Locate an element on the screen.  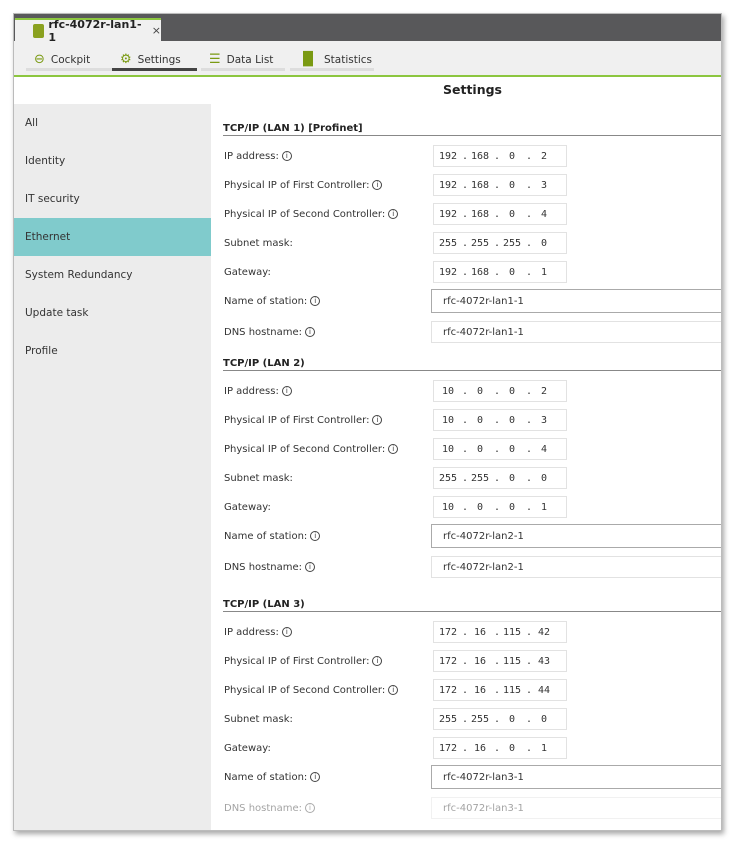
dns-hostname-field: rfc-4072r-lan1-1 is located at coordinates (576, 332).